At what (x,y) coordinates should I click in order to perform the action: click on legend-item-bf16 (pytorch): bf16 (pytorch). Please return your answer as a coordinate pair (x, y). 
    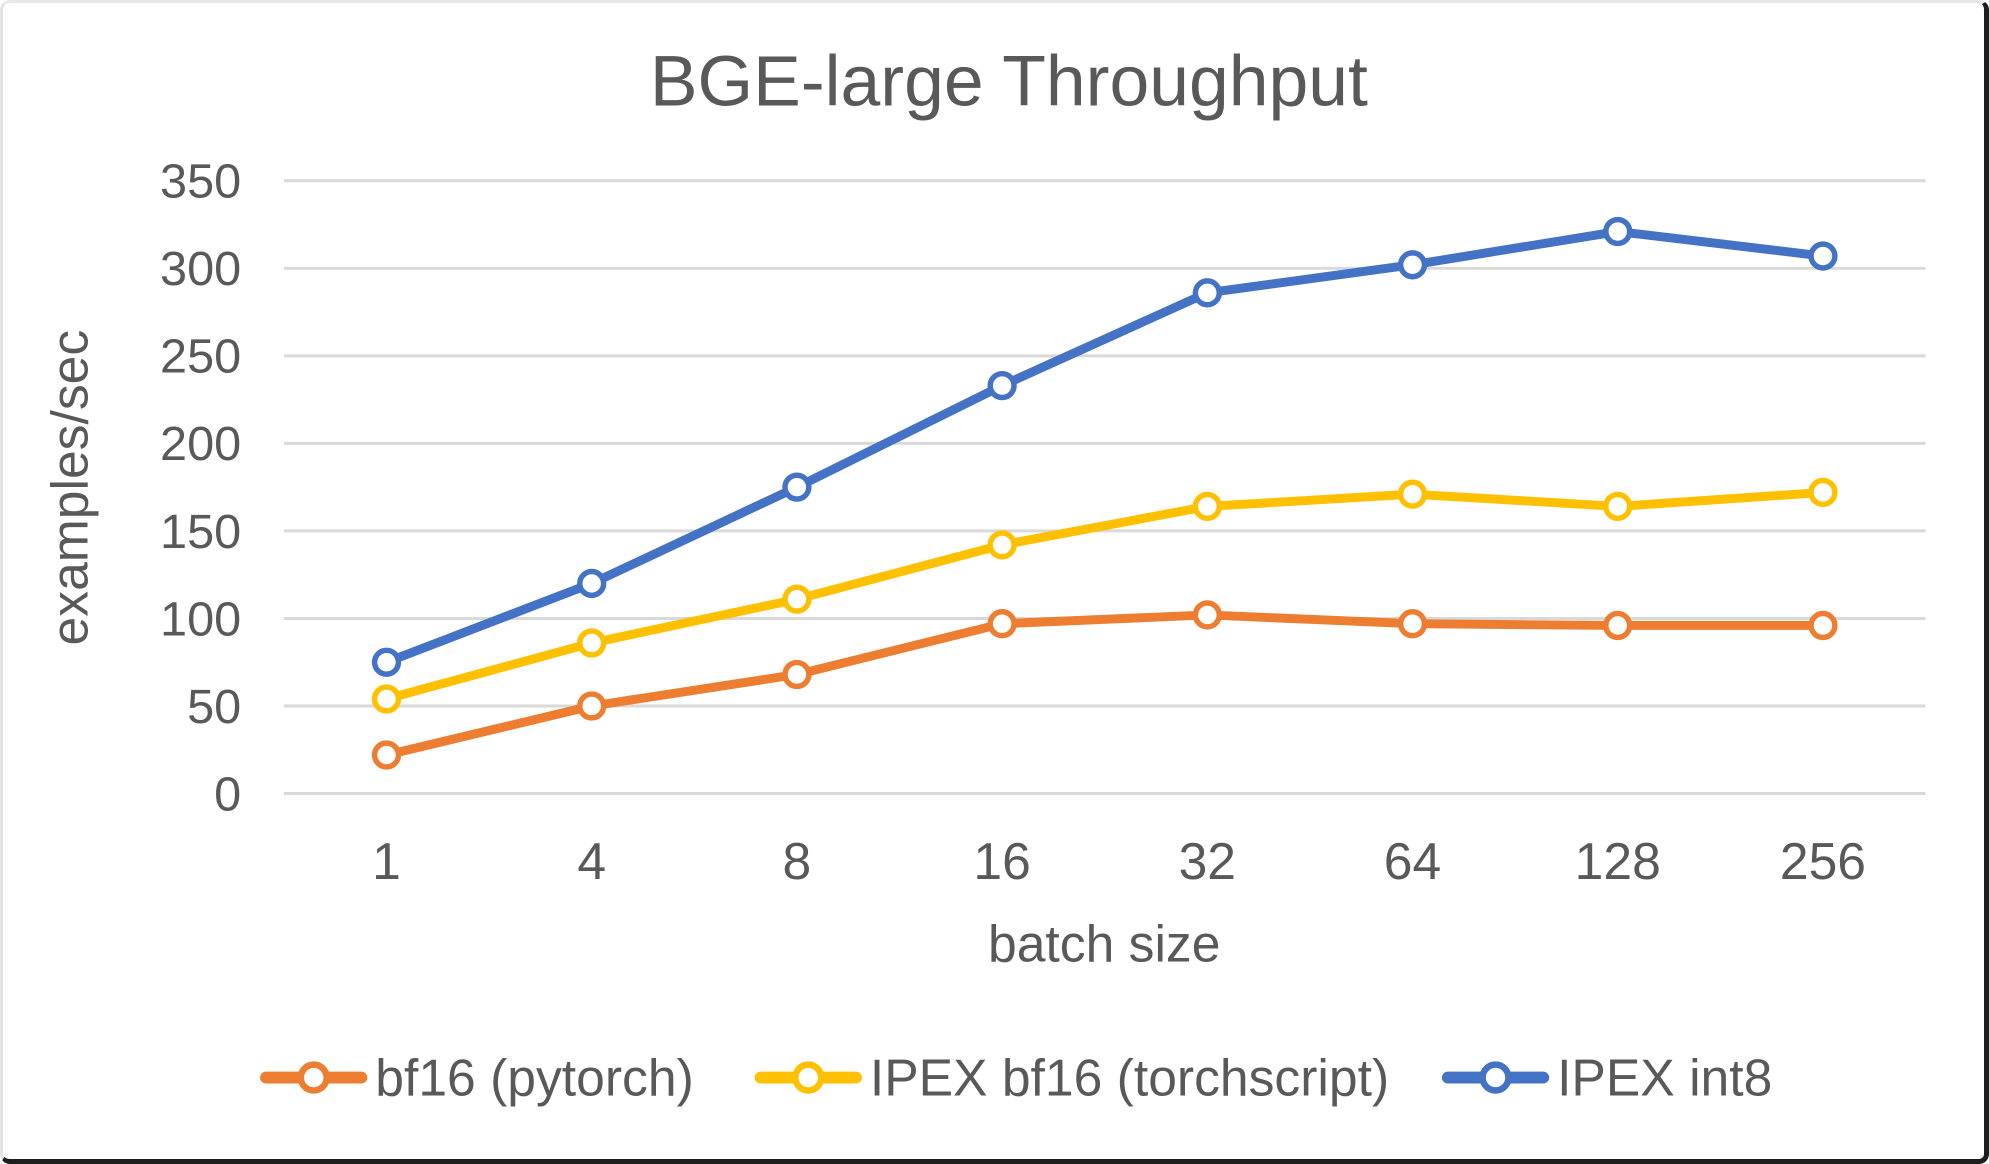
    Looking at the image, I should click on (477, 1077).